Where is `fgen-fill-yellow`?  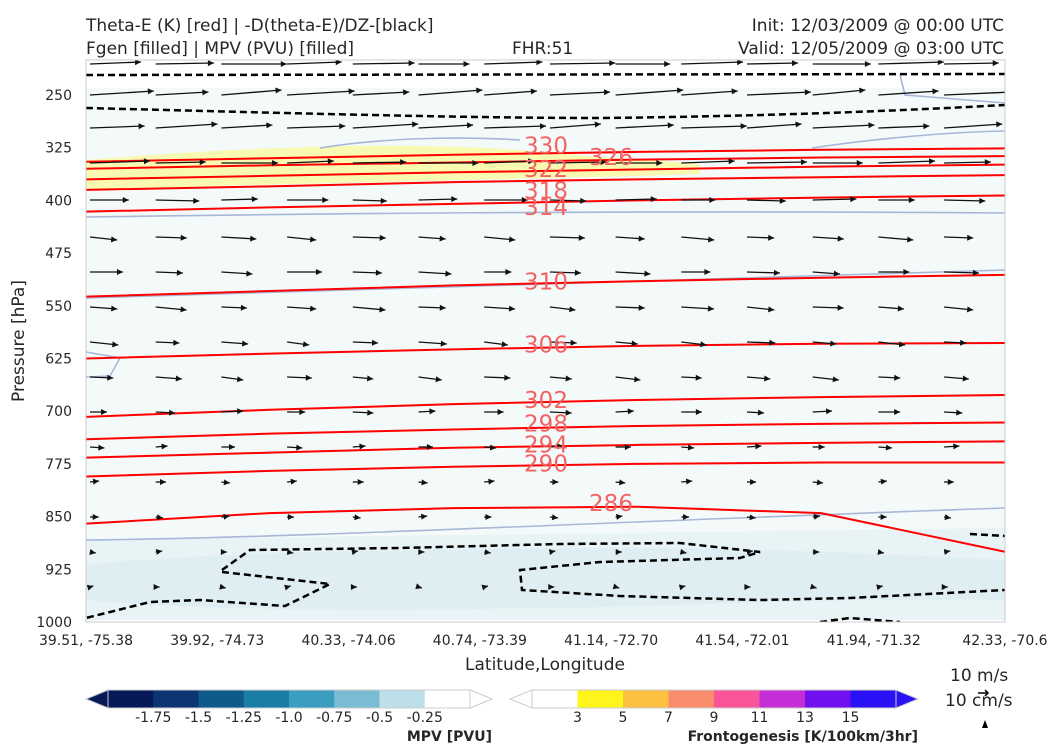 fgen-fill-yellow is located at coordinates (393, 167).